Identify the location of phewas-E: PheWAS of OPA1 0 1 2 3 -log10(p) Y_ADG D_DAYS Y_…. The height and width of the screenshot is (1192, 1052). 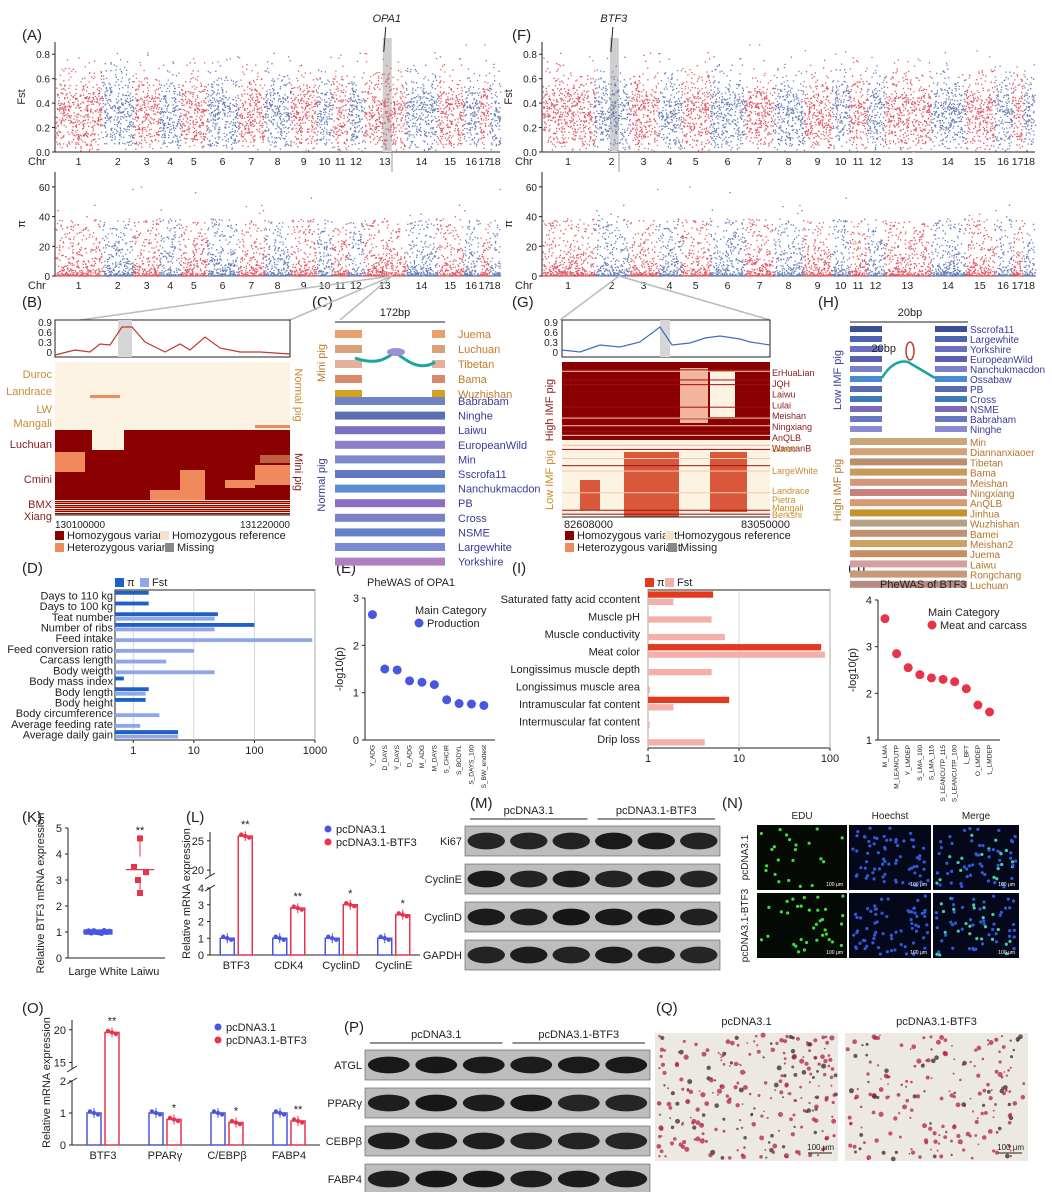
(414, 682).